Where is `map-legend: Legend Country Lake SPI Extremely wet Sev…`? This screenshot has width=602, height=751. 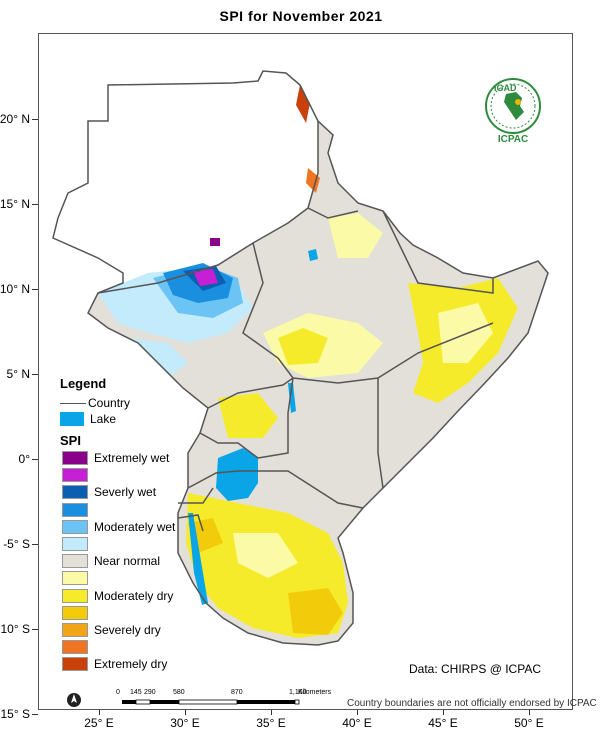 map-legend: Legend Country Lake SPI Extremely wet Sev… is located at coordinates (135, 524).